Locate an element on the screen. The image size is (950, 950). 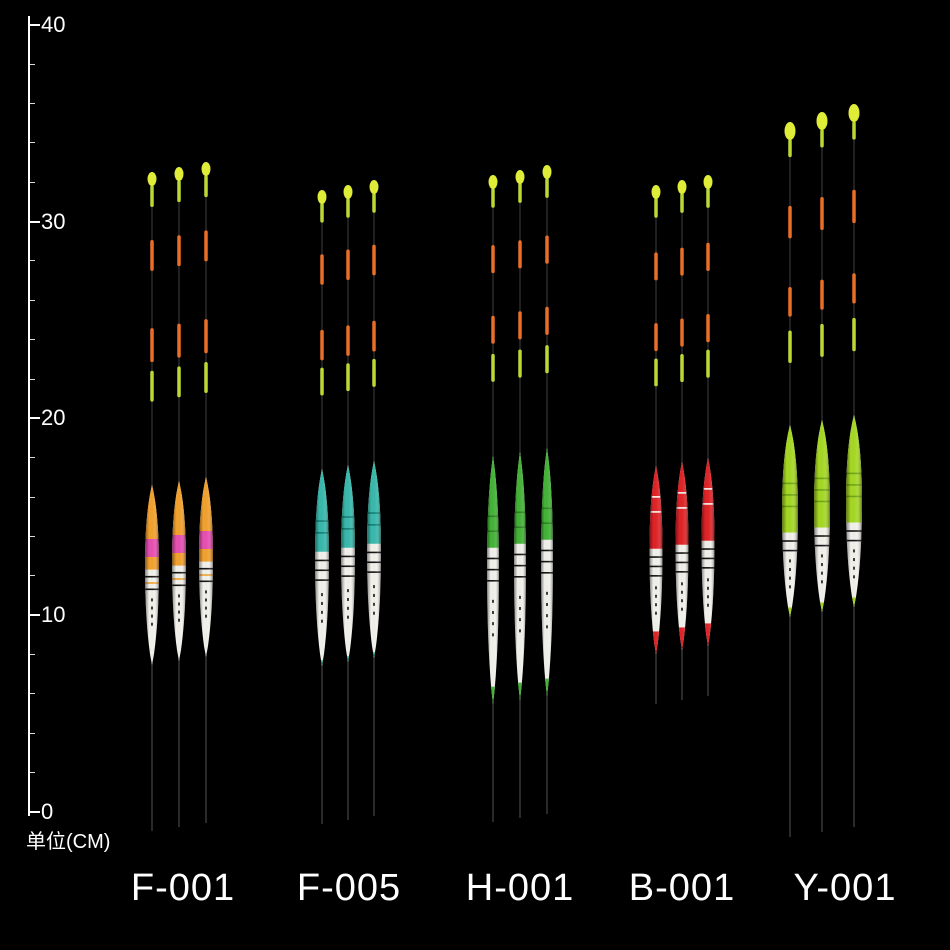
ruler-unit-label: 单位(CM) is located at coordinates (68, 842).